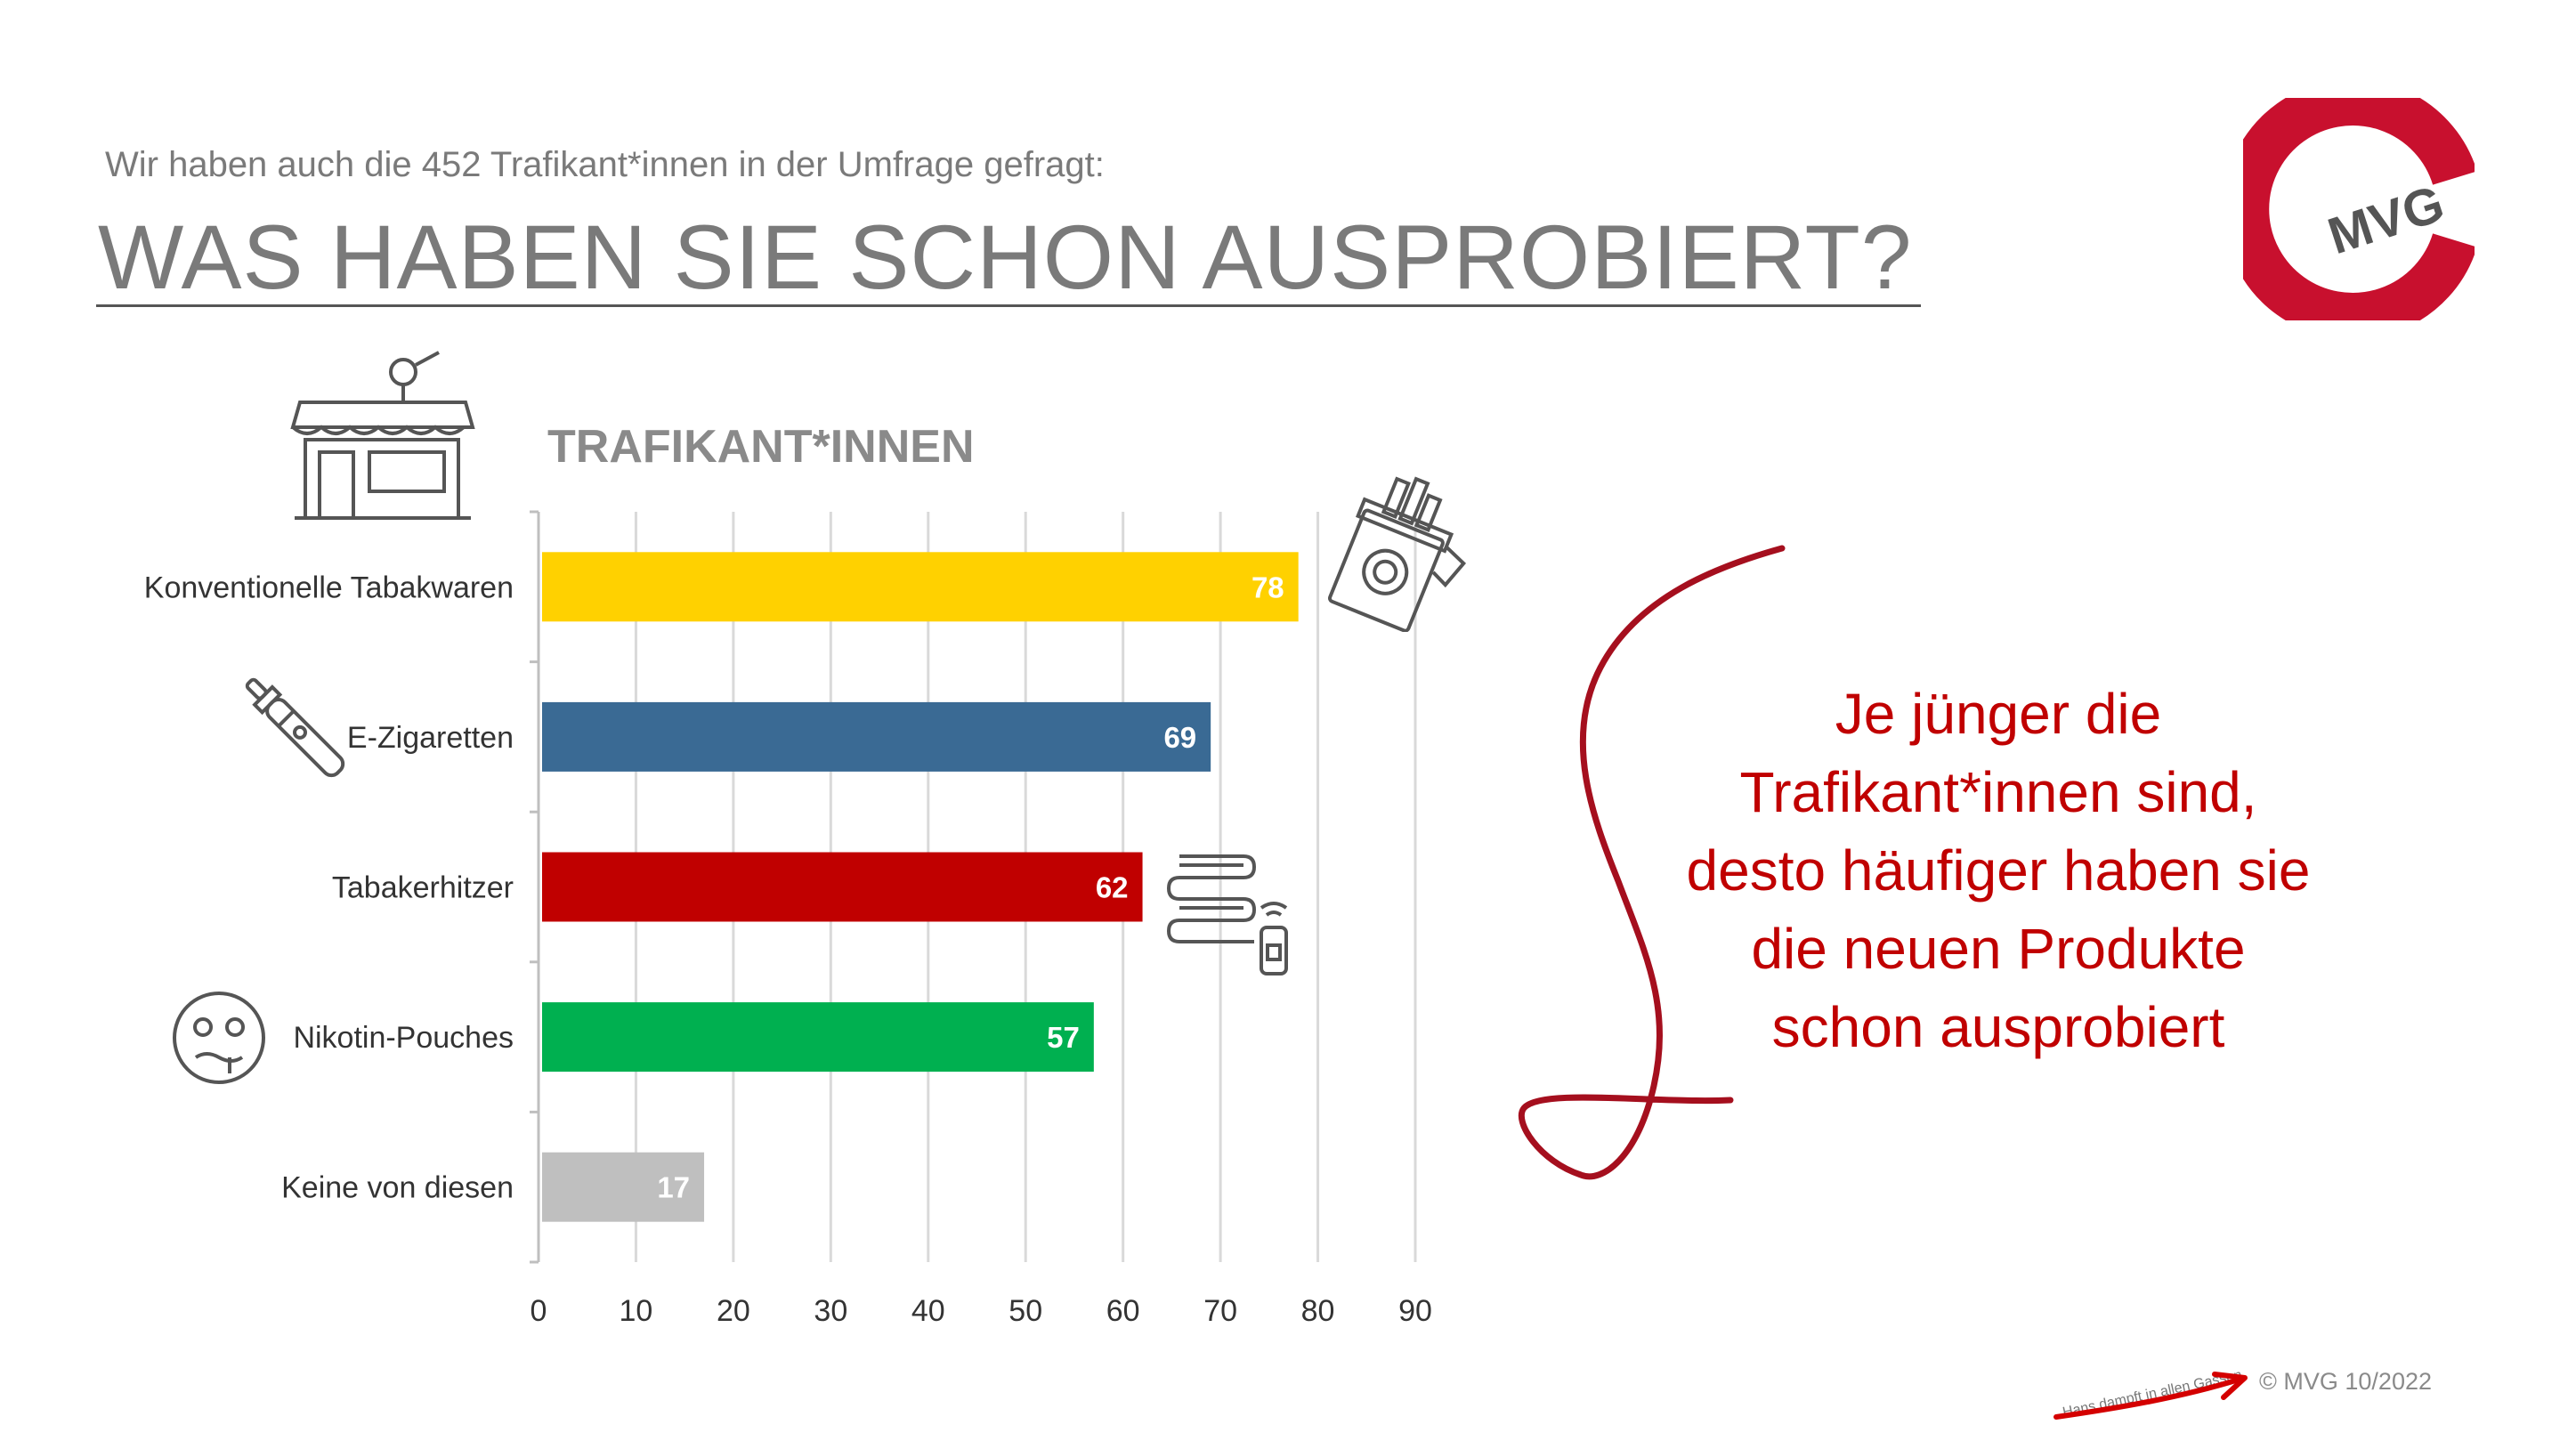  What do you see at coordinates (1123, 1311) in the screenshot?
I see `tick-label: 60` at bounding box center [1123, 1311].